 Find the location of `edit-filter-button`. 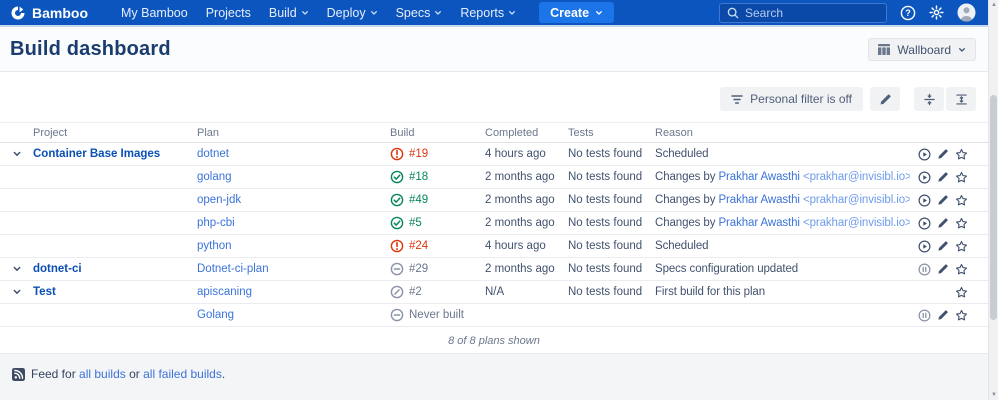

edit-filter-button is located at coordinates (885, 99).